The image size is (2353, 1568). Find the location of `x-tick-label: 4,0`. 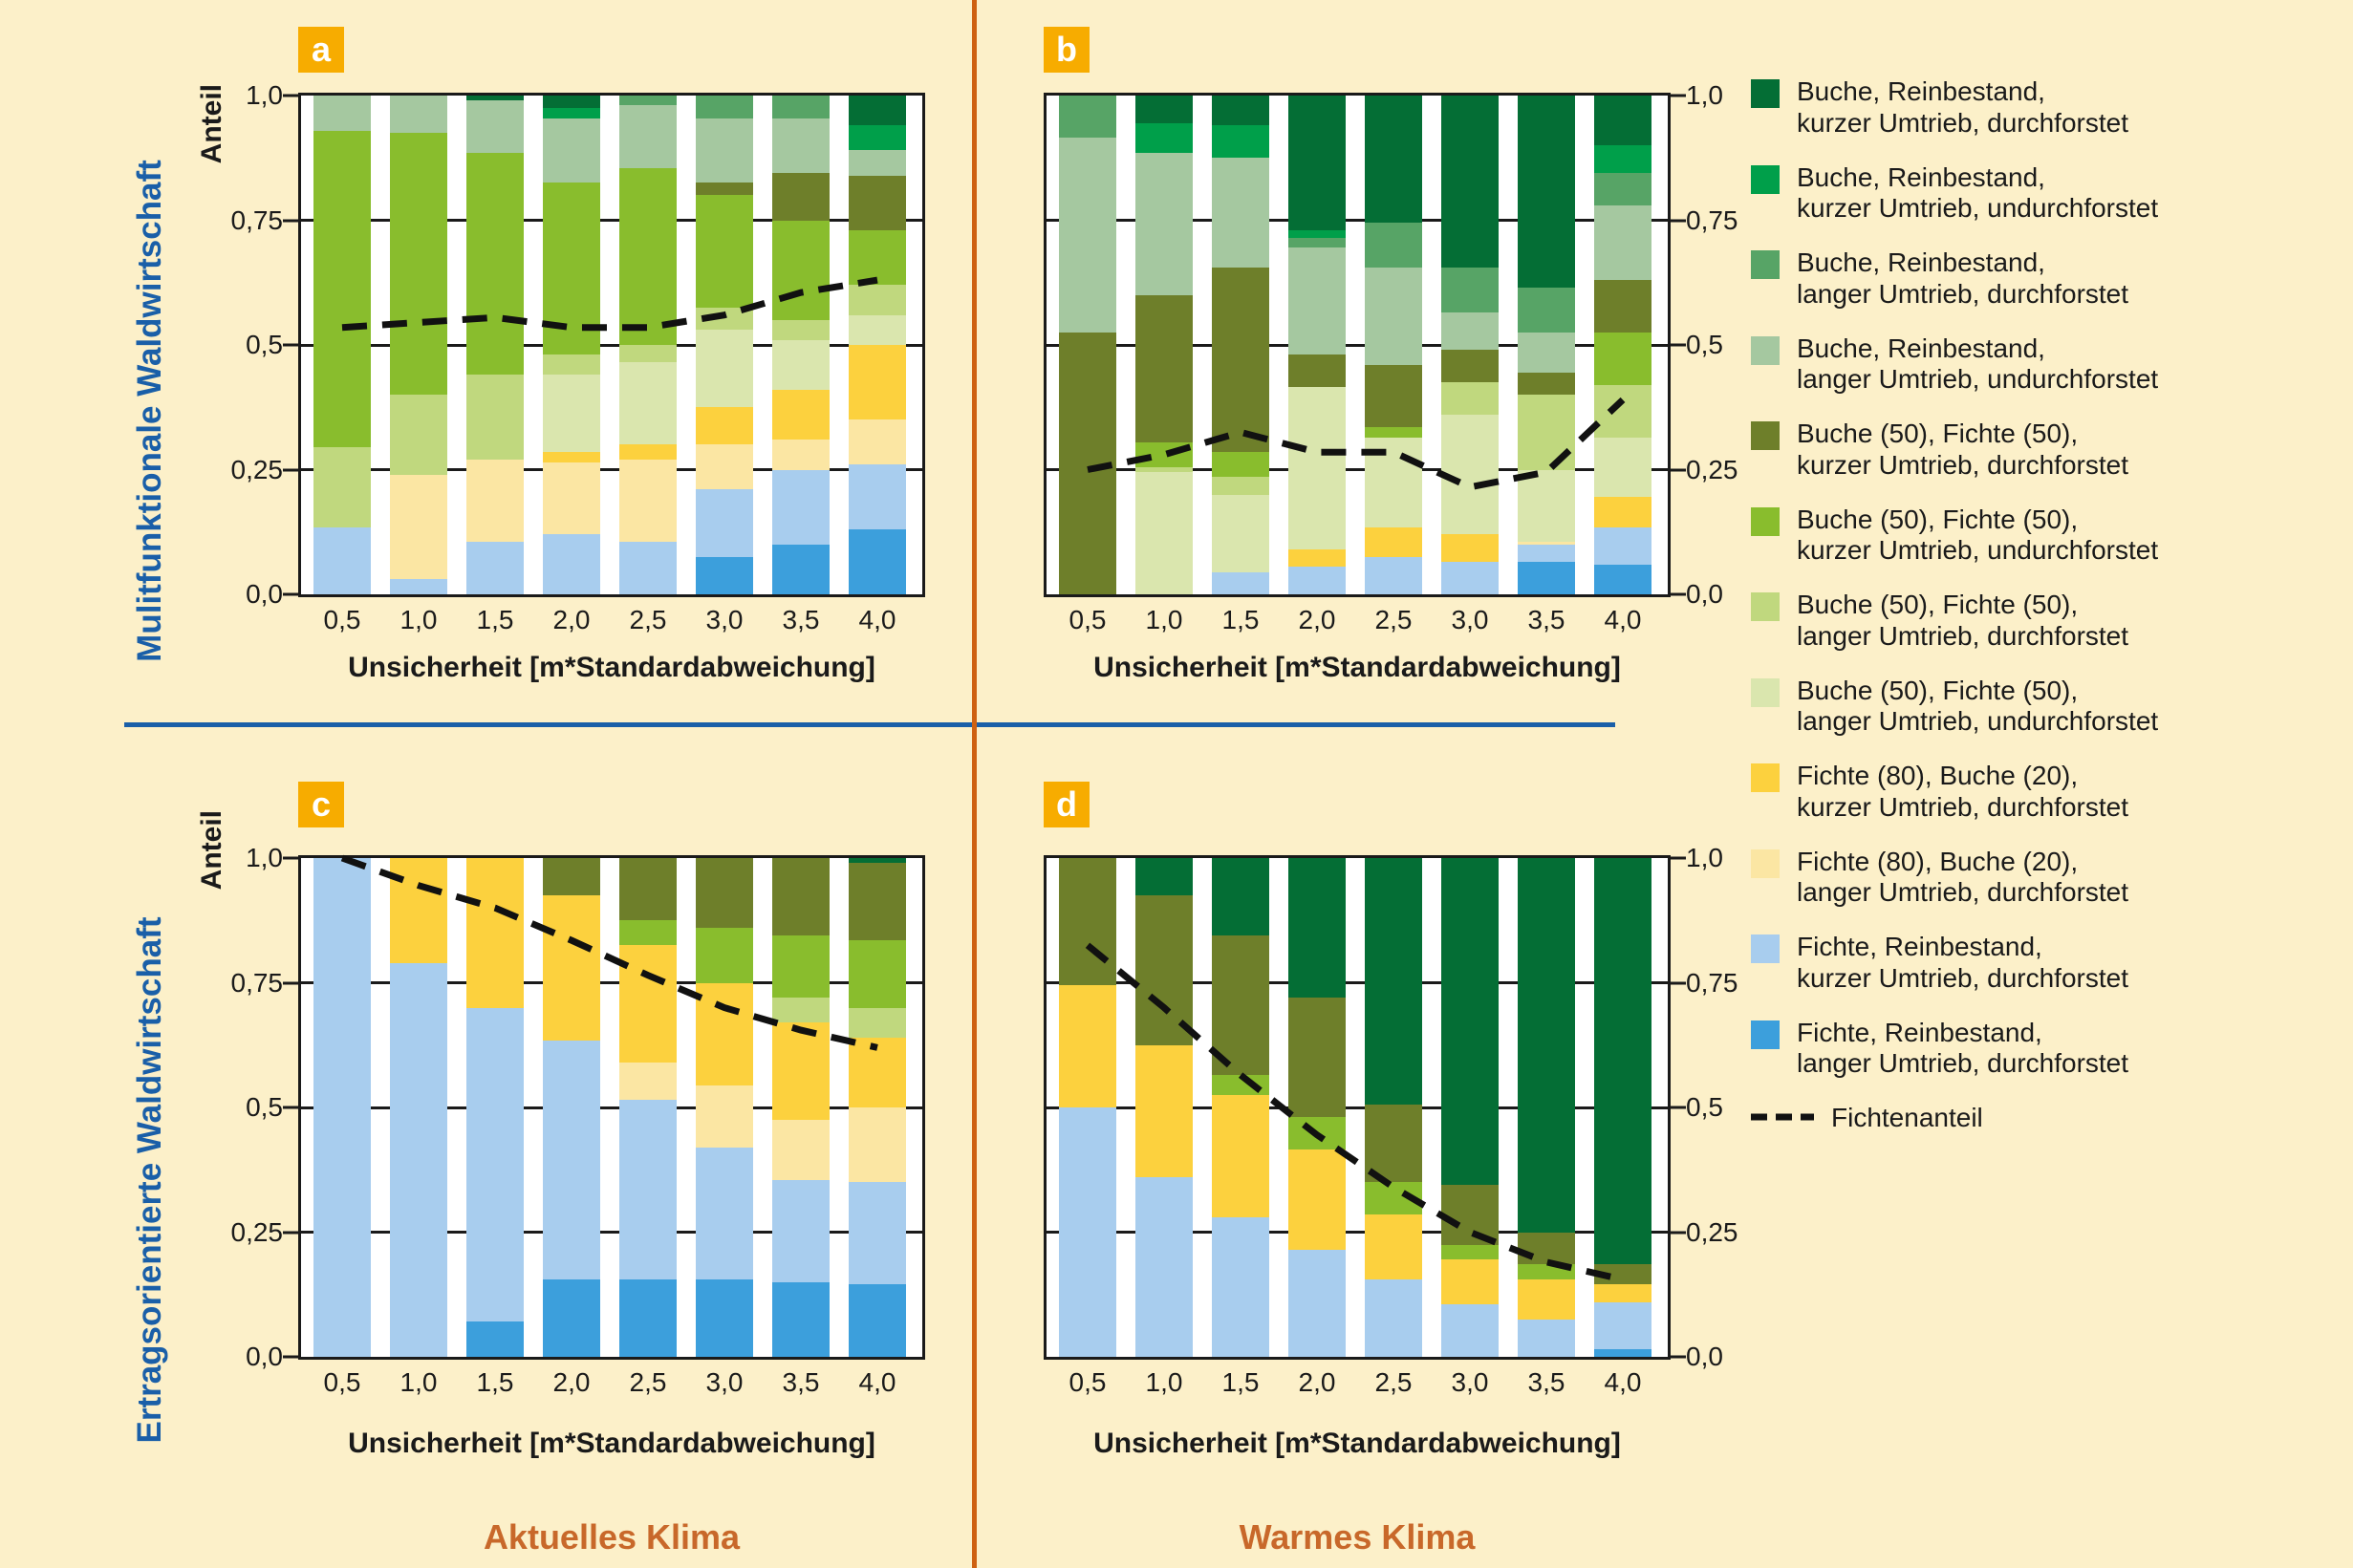

x-tick-label: 4,0 is located at coordinates (877, 1382).